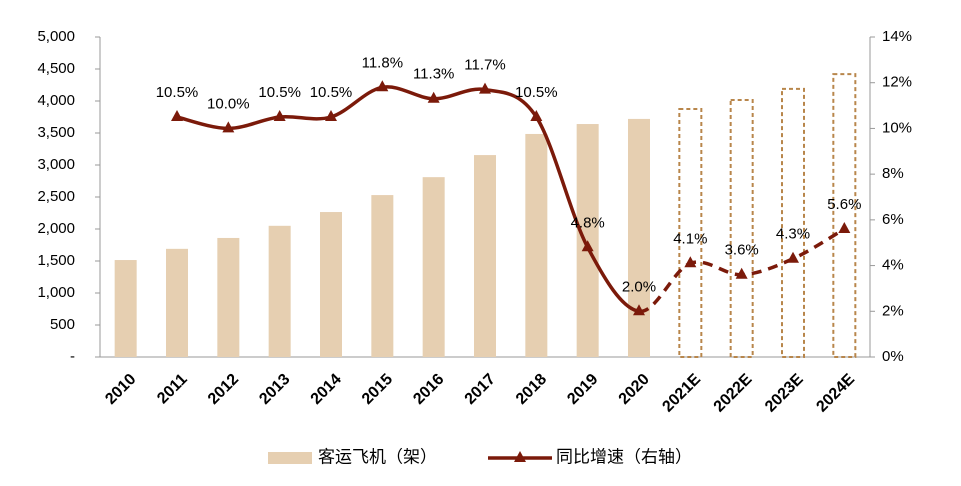  I want to click on x-tick-label: 2024E, so click(835, 393).